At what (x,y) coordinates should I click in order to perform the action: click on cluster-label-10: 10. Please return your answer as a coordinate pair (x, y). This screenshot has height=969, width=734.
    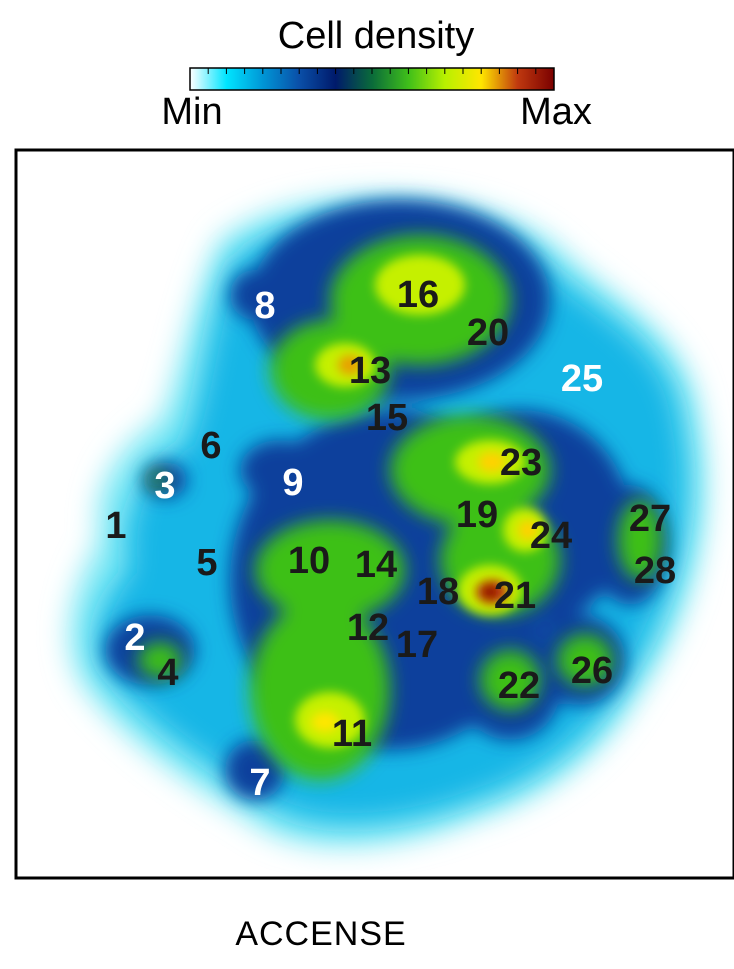
    Looking at the image, I should click on (309, 561).